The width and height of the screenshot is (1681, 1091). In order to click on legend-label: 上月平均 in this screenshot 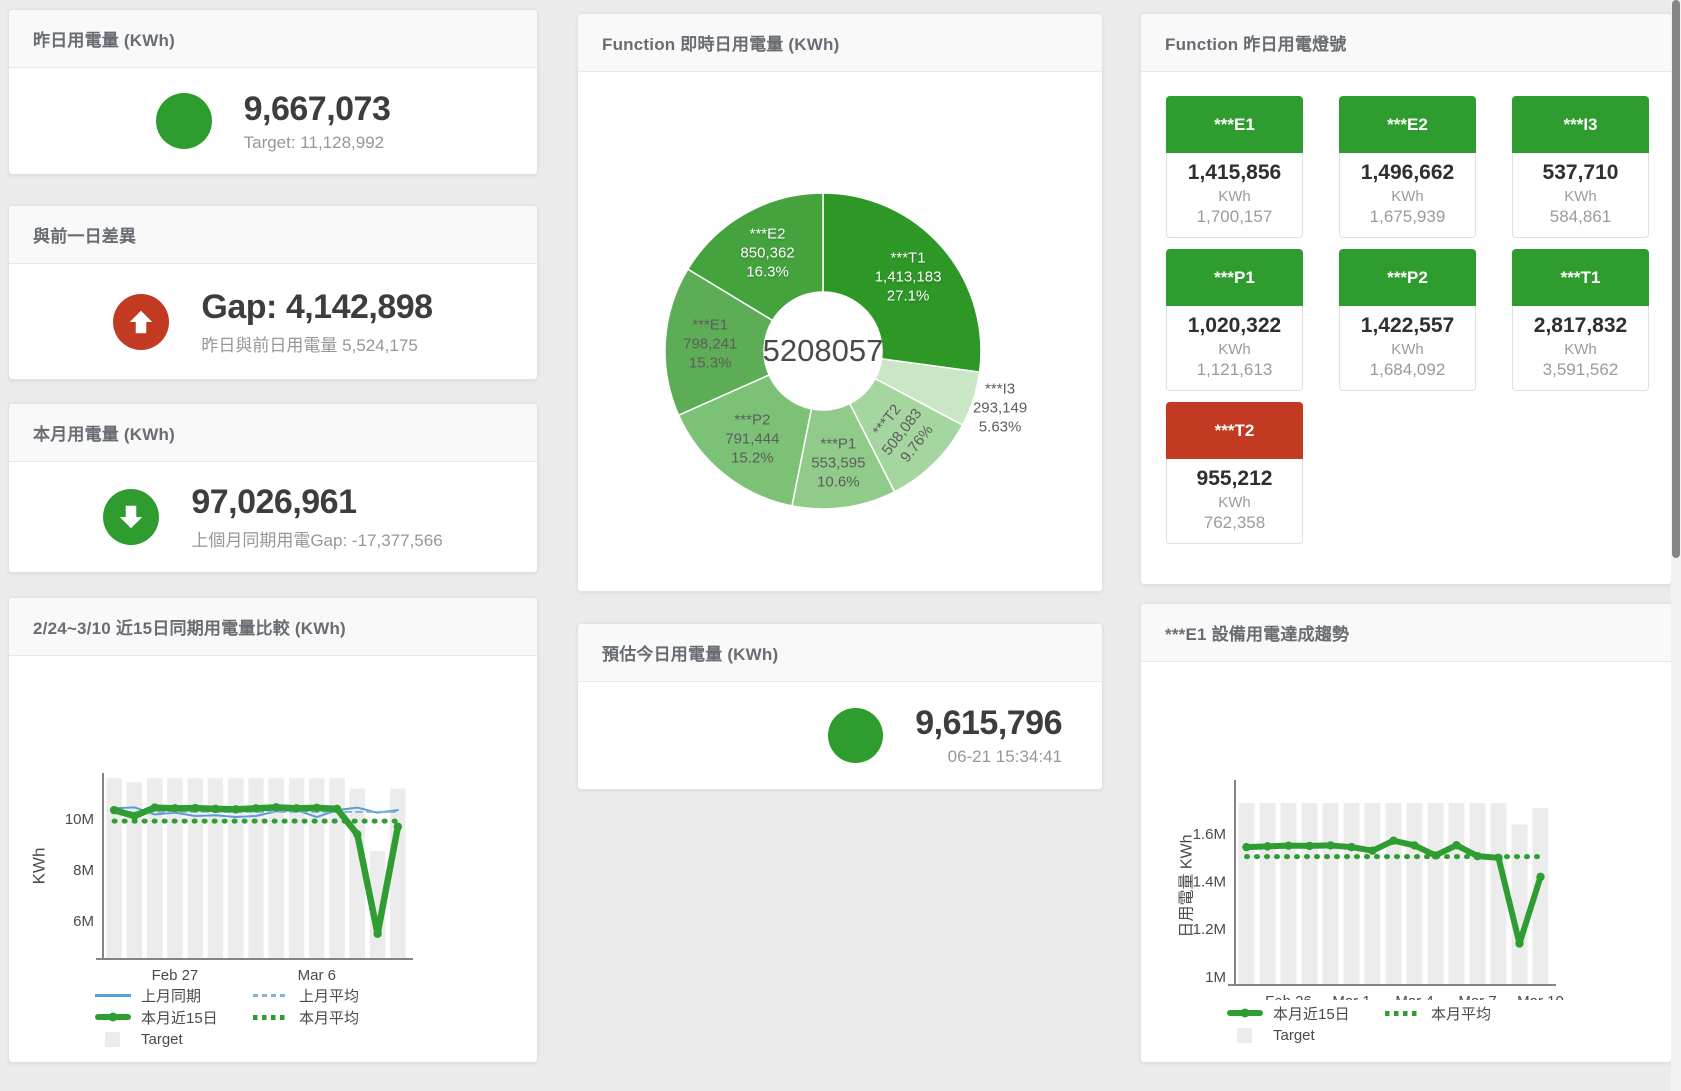, I will do `click(329, 996)`.